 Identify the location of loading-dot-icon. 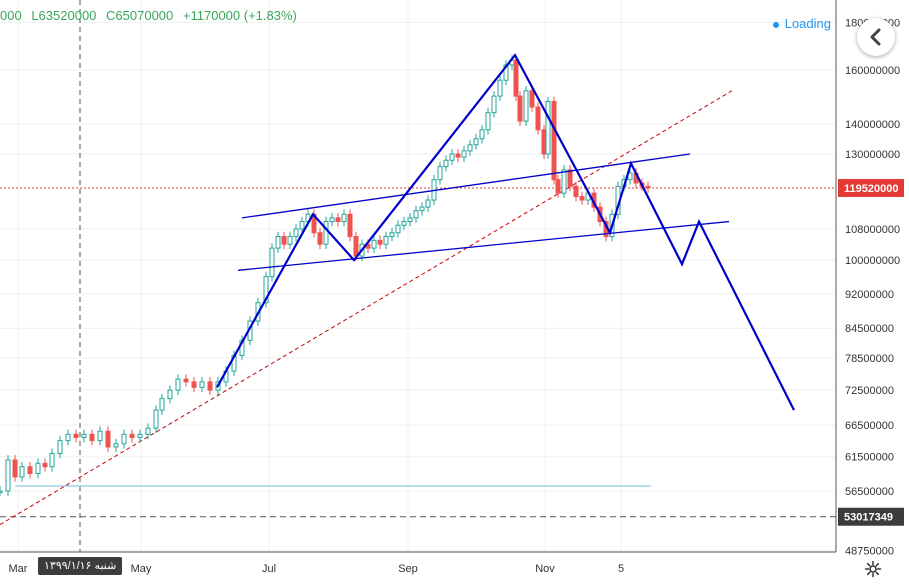
(775, 24).